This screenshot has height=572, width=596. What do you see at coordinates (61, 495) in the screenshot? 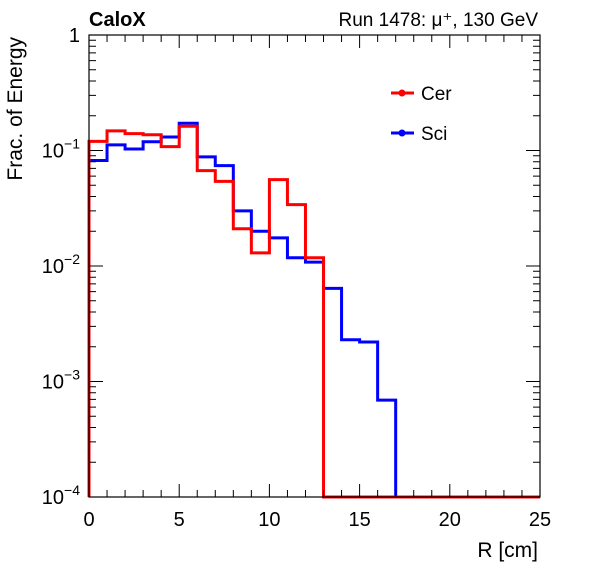
I see `y-tick-label-0: 10⁻⁴` at bounding box center [61, 495].